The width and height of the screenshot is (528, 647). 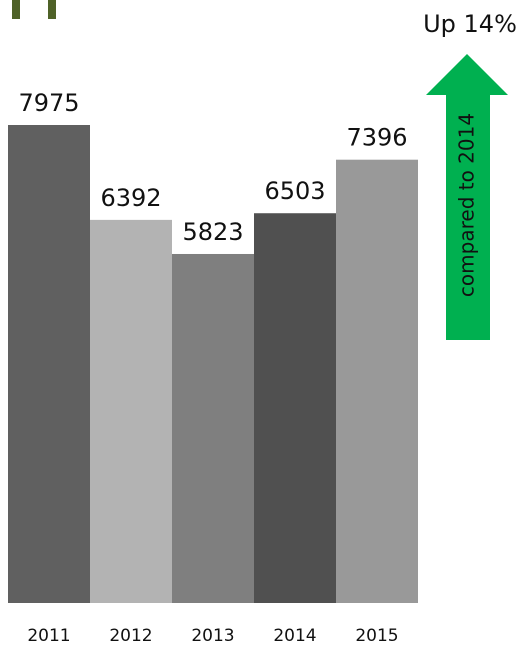 What do you see at coordinates (376, 138) in the screenshot?
I see `value-label-2015: 7396` at bounding box center [376, 138].